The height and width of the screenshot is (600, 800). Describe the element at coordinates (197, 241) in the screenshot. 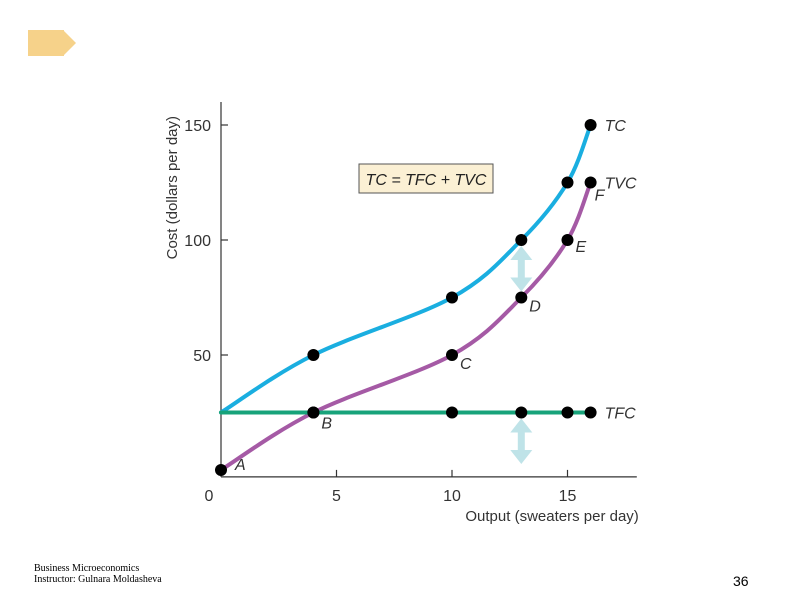

I see `y-tick-label: 100` at that location.